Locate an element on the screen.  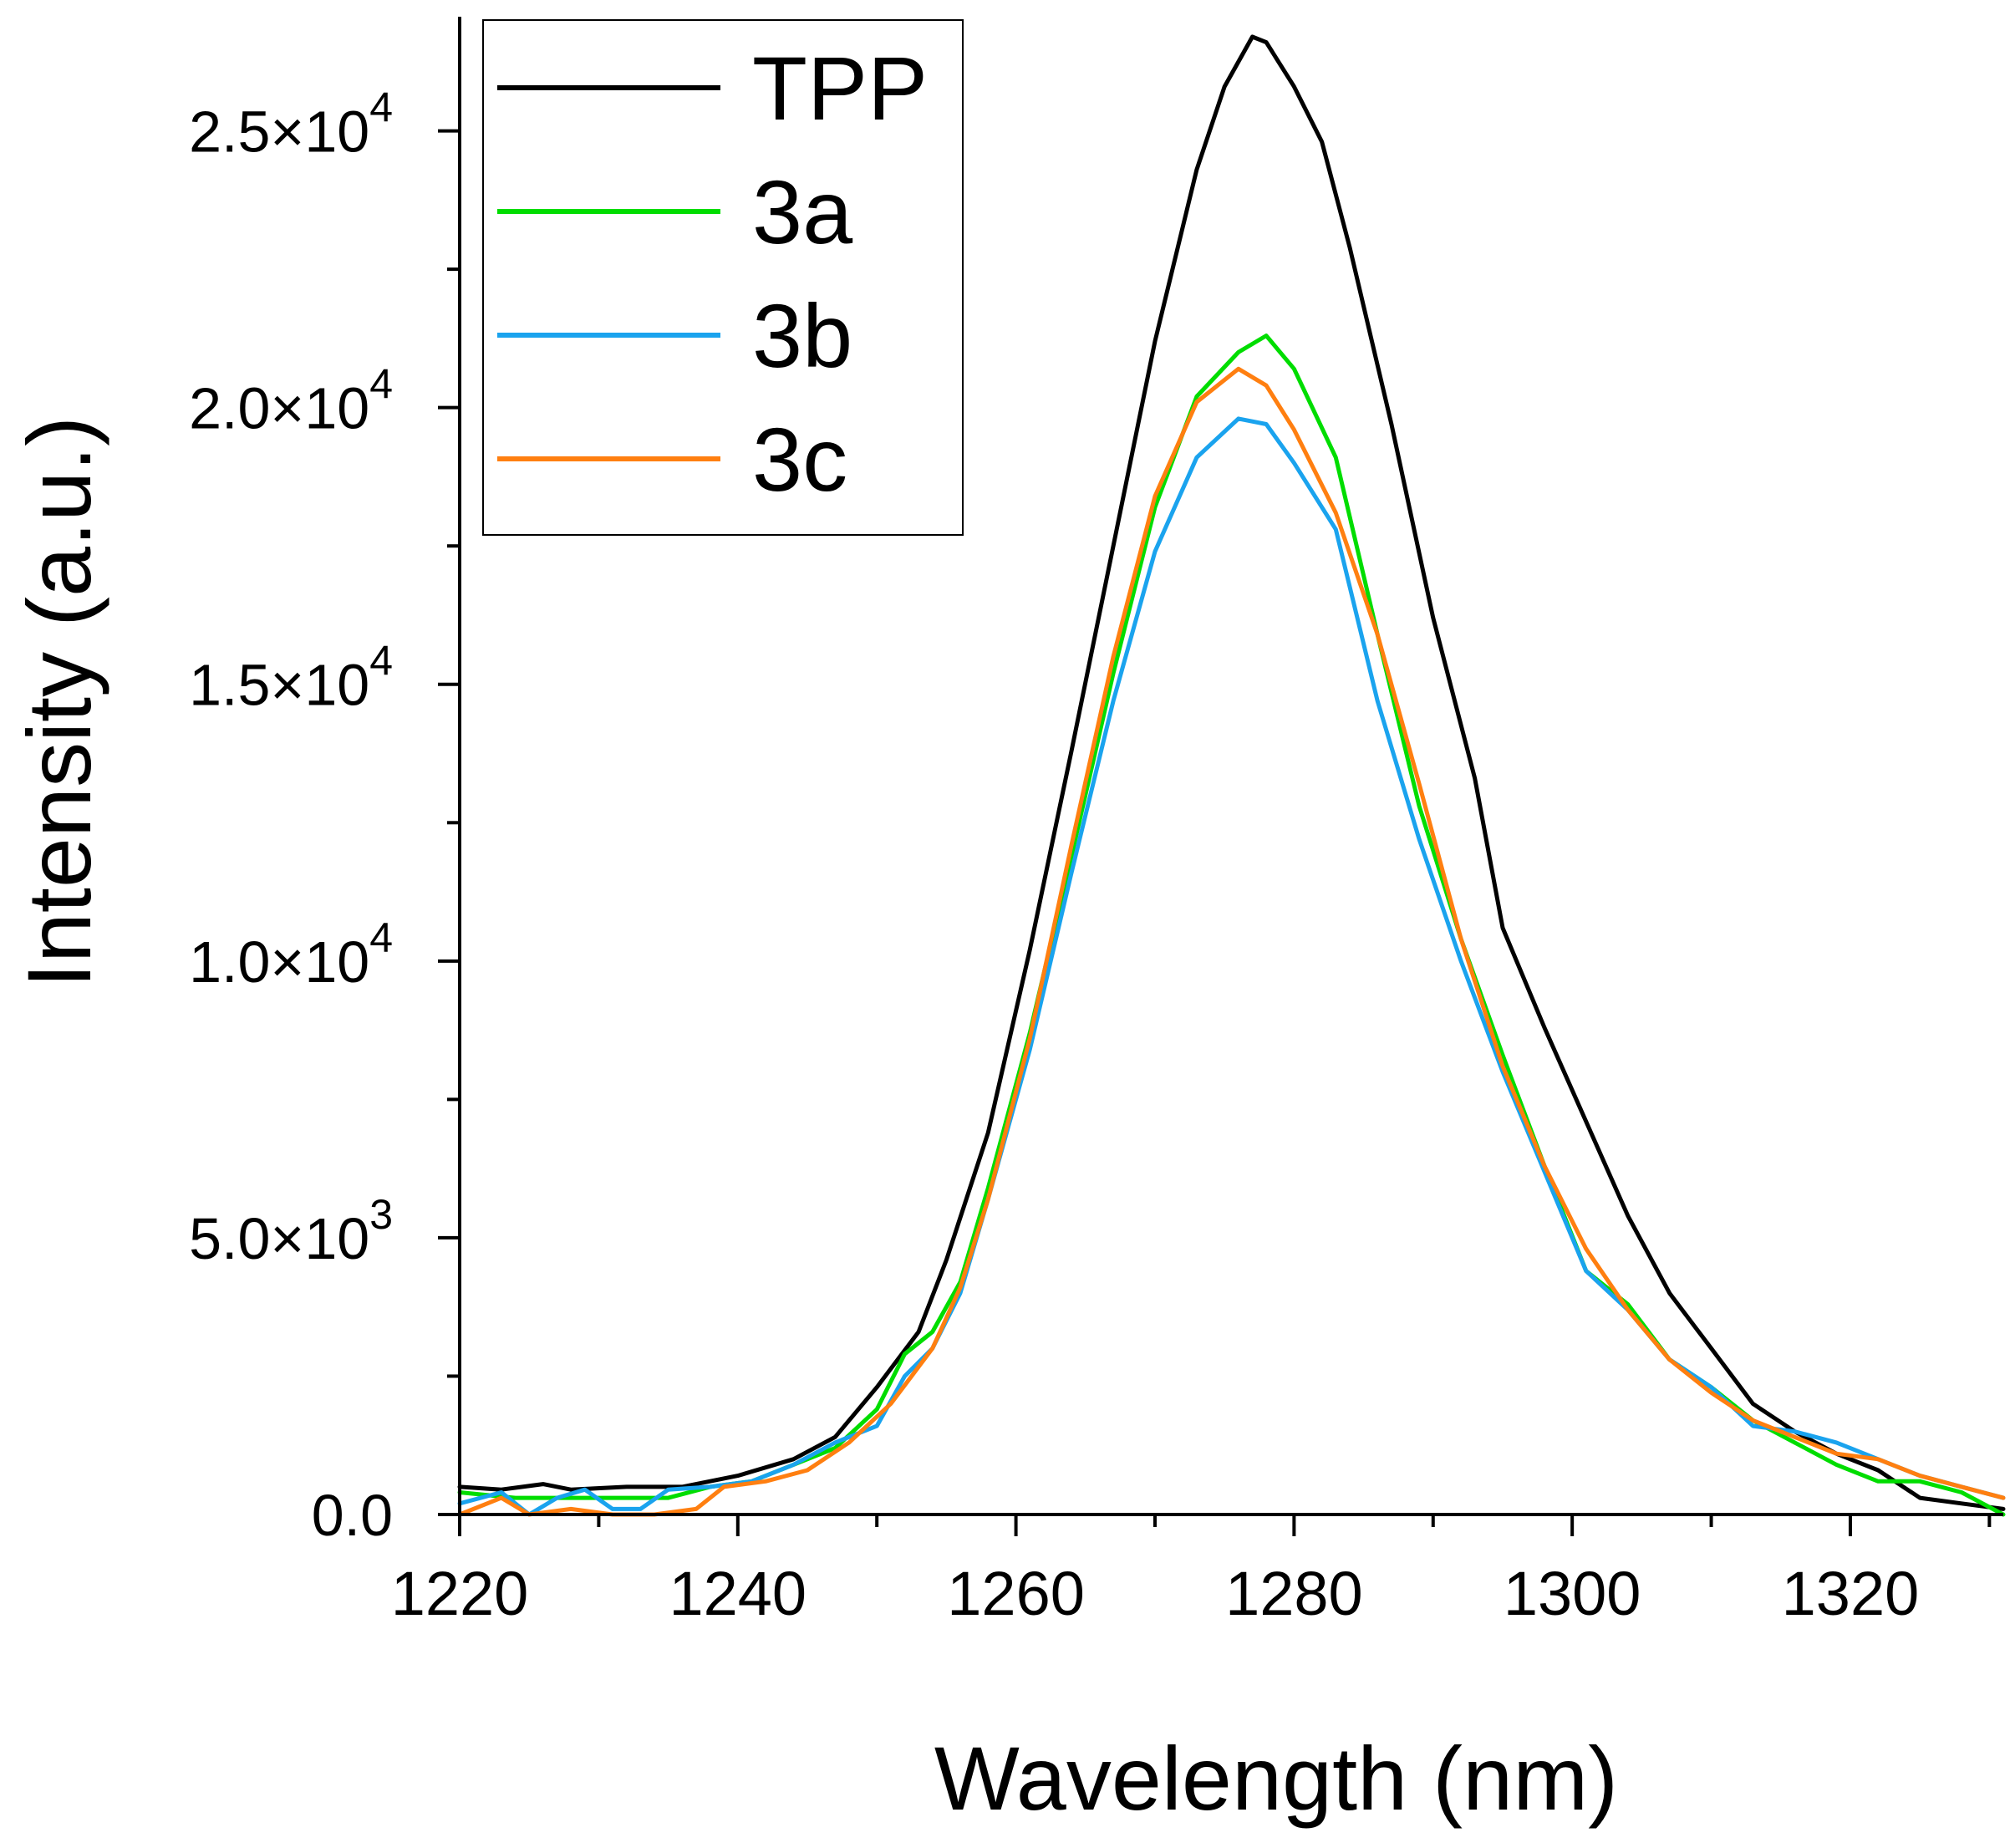
y-tick-mantissa: 1.0×10 is located at coordinates (279, 962).